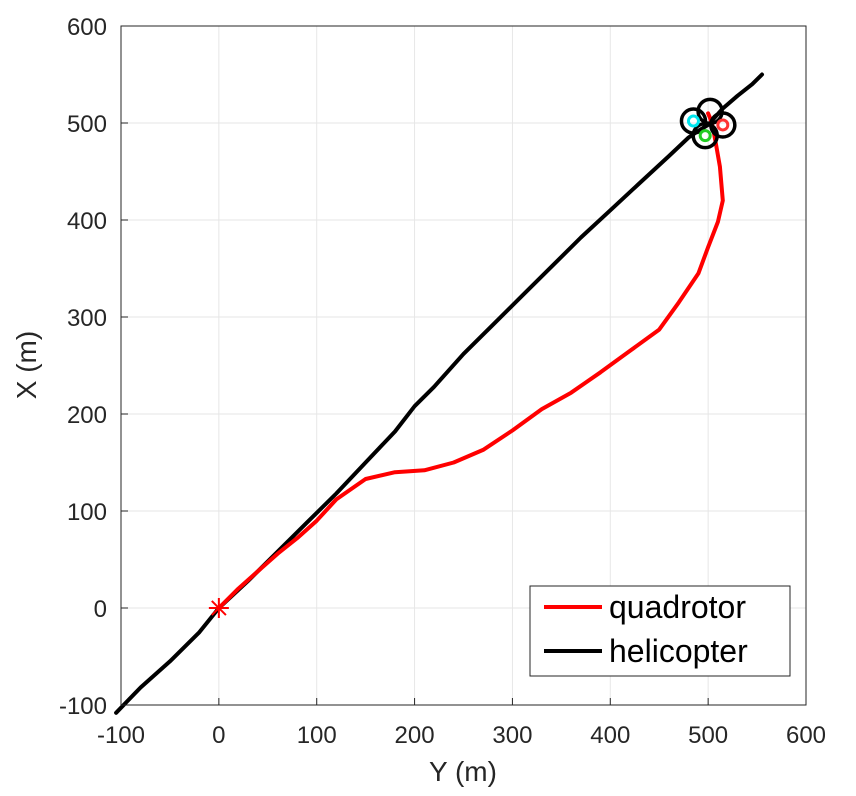  Describe the element at coordinates (218, 735) in the screenshot. I see `x-tick-label: 0` at that location.